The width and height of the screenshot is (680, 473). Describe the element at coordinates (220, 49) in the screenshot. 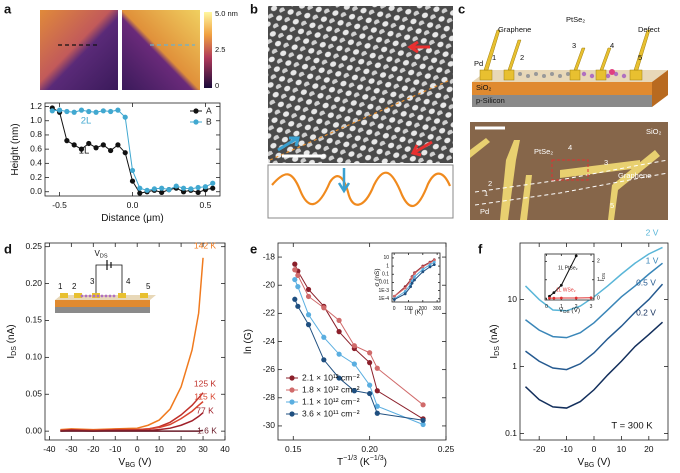

I see `colorbar-label: 2.5` at that location.